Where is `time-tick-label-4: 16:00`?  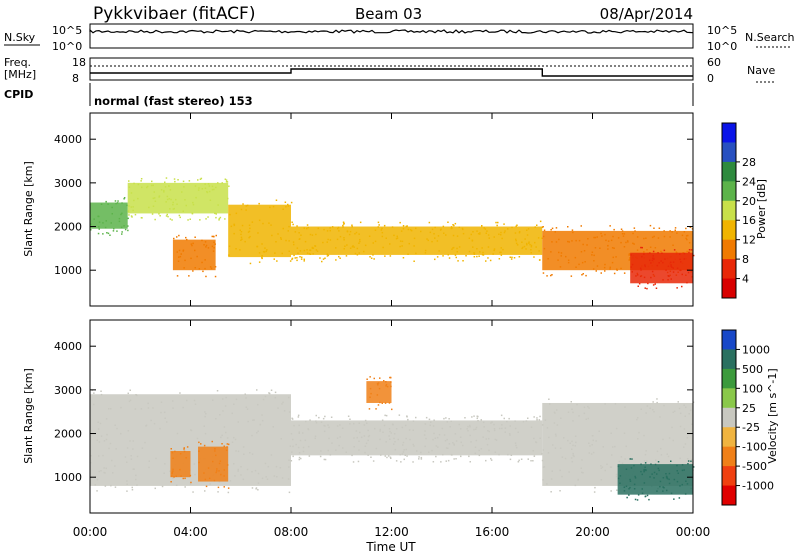 time-tick-label-4: 16:00 is located at coordinates (492, 532).